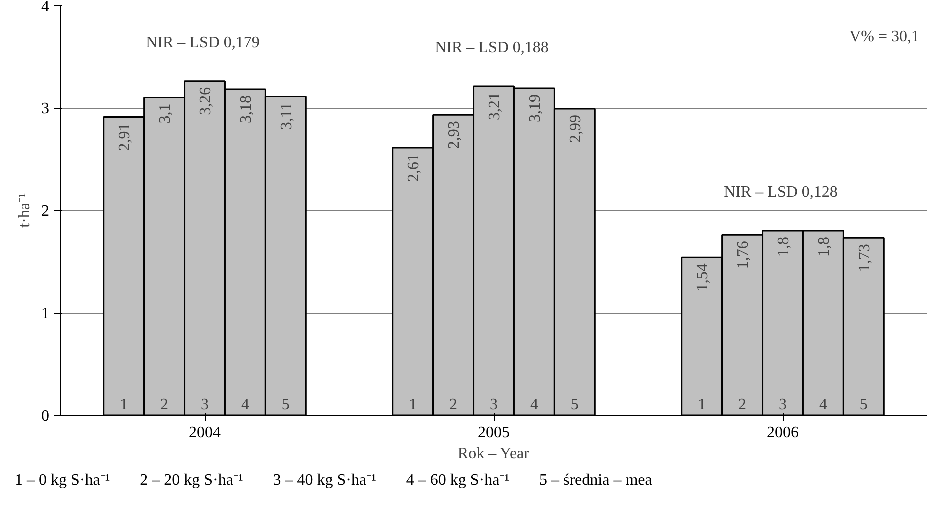 Image resolution: width=939 pixels, height=515 pixels. What do you see at coordinates (192, 480) in the screenshot?
I see `text: 2 – 20 kg S·ha⁻¹` at bounding box center [192, 480].